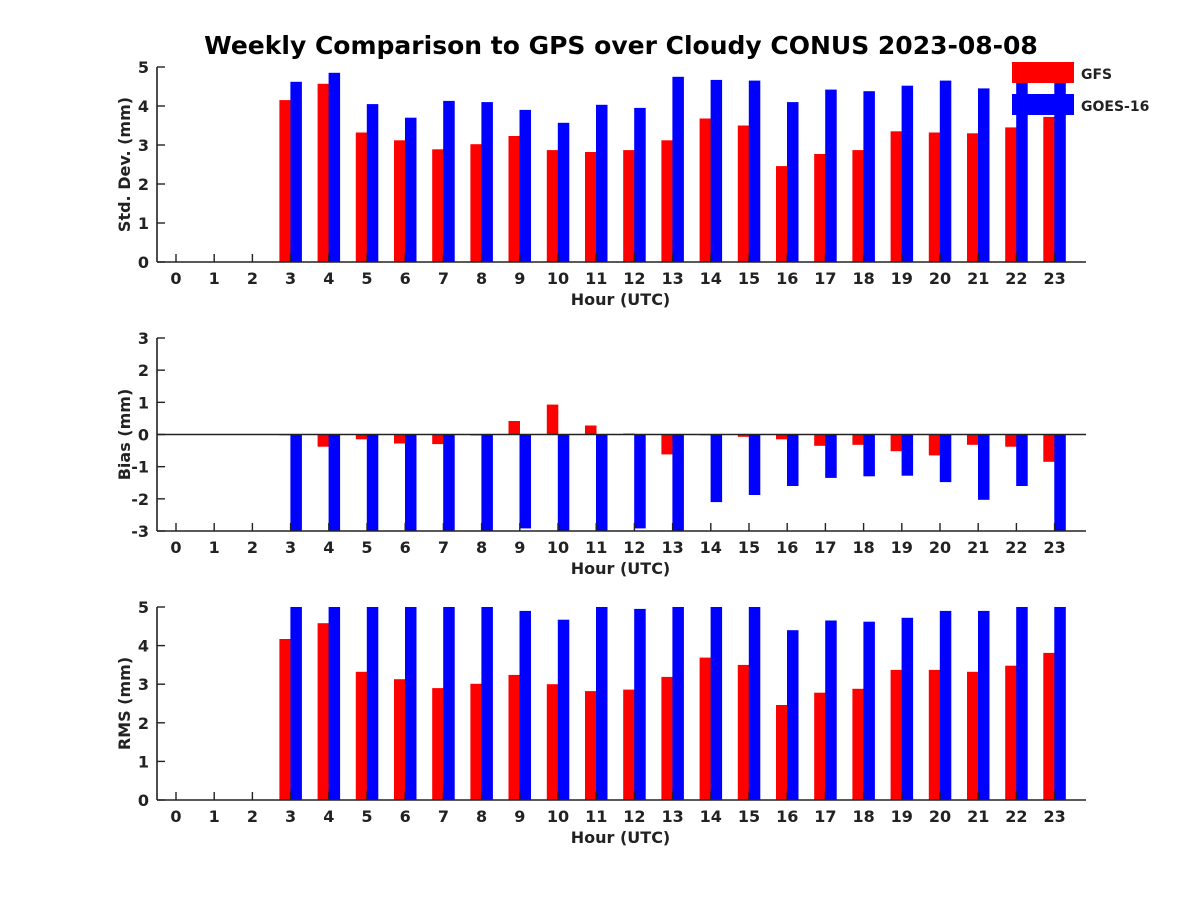  What do you see at coordinates (143, 67) in the screenshot?
I see `y-tick-label: 5` at bounding box center [143, 67].